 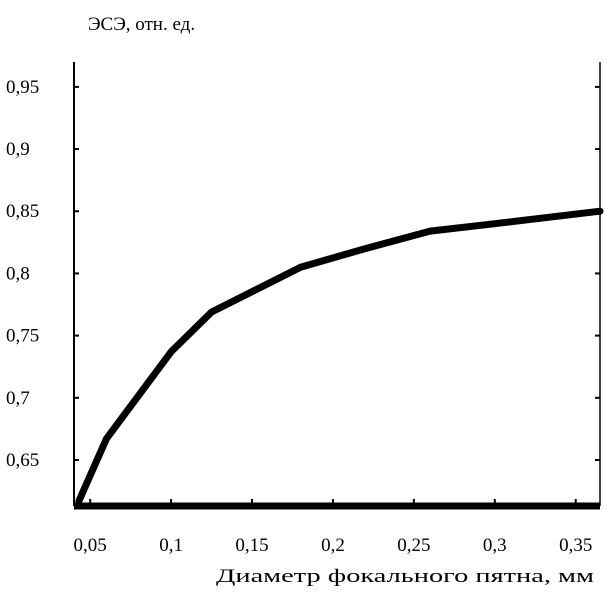 What do you see at coordinates (575, 545) in the screenshot?
I see `x-tick-label: 0,35` at bounding box center [575, 545].